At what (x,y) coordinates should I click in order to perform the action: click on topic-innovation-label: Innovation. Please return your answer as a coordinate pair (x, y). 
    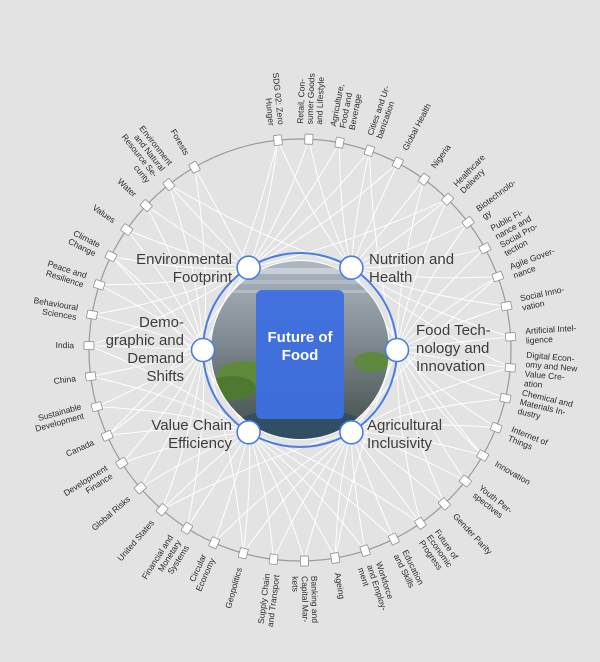
    Looking at the image, I should click on (512, 473).